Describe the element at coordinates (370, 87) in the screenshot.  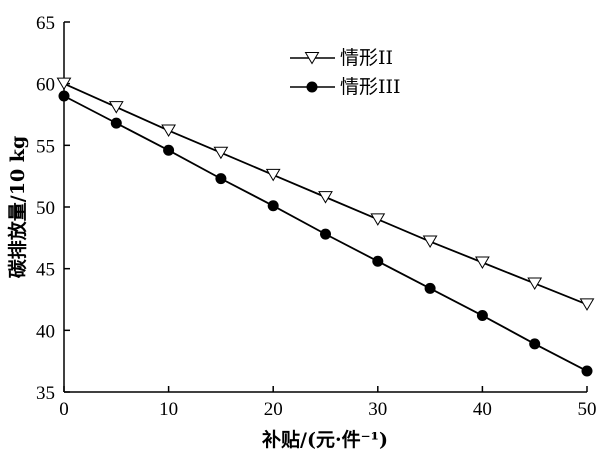
I see `legend-label-series-3: 情形III` at that location.